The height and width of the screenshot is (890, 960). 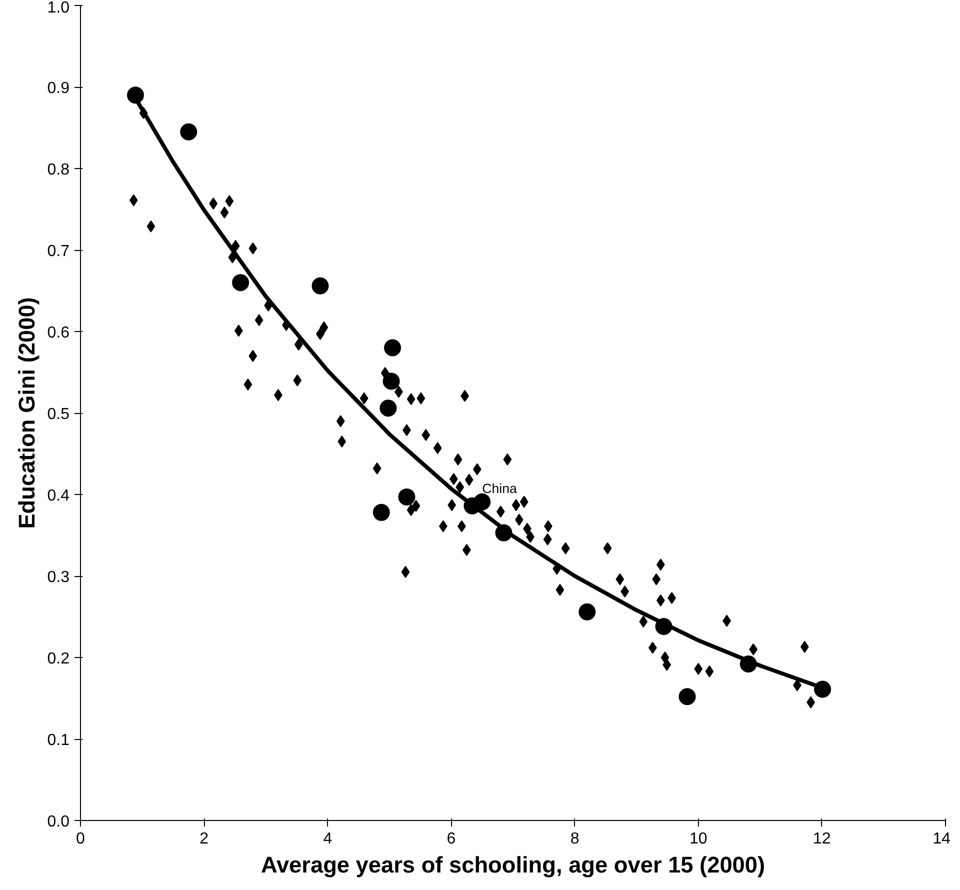 What do you see at coordinates (58, 333) in the screenshot?
I see `y-tick-label: 0.6` at bounding box center [58, 333].